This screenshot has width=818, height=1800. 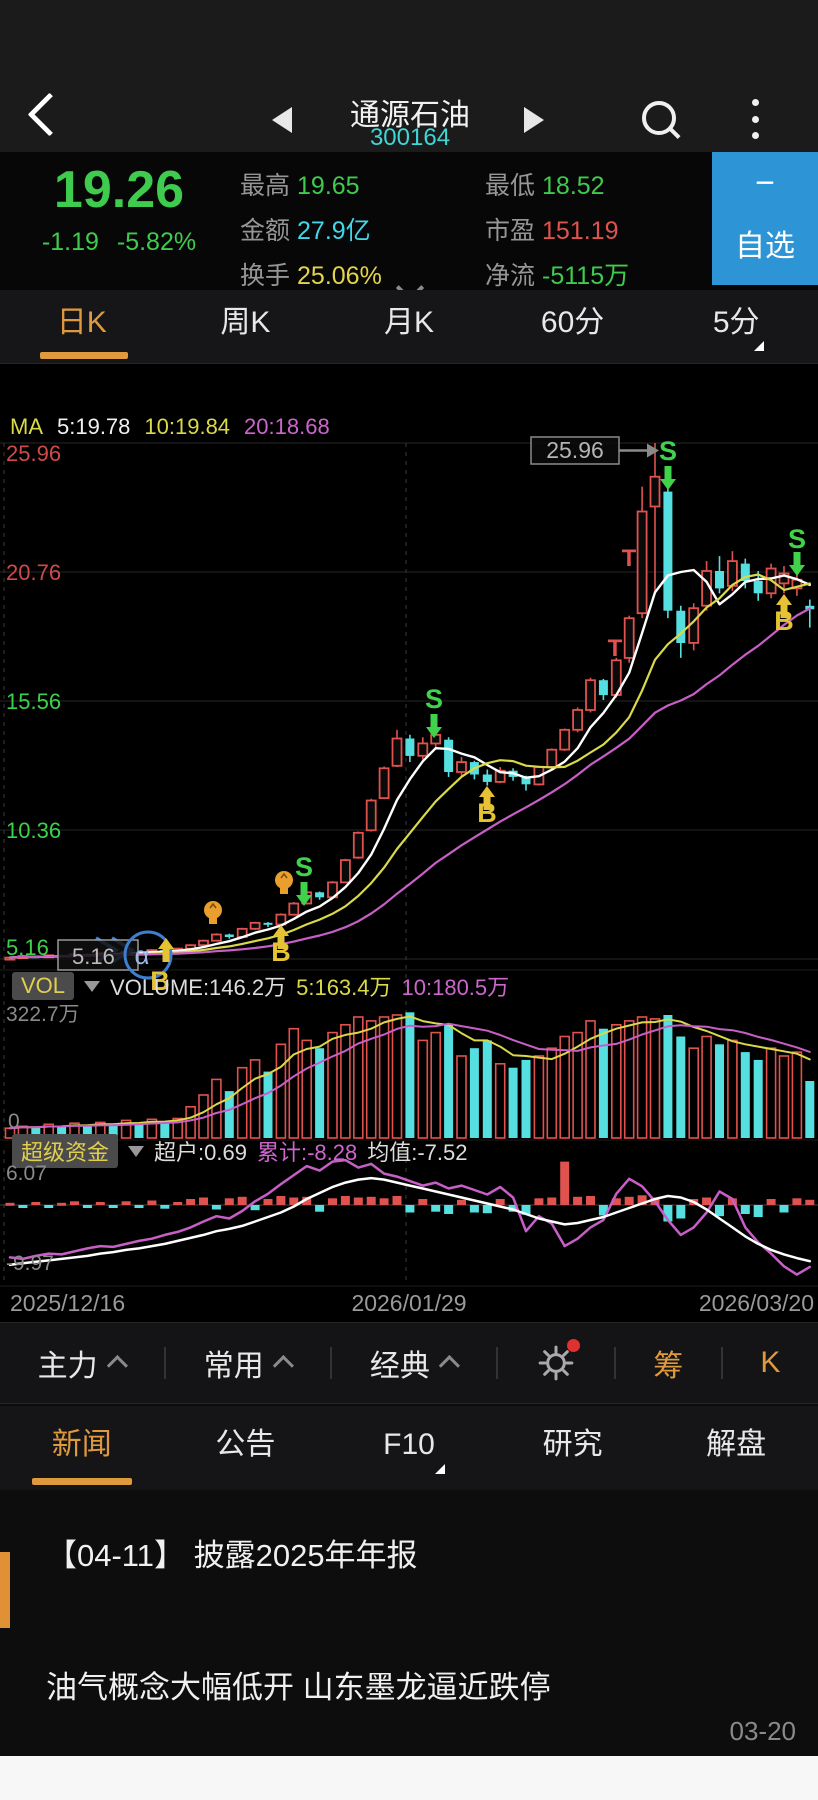 What do you see at coordinates (119, 190) in the screenshot?
I see `current-price: 19.26` at bounding box center [119, 190].